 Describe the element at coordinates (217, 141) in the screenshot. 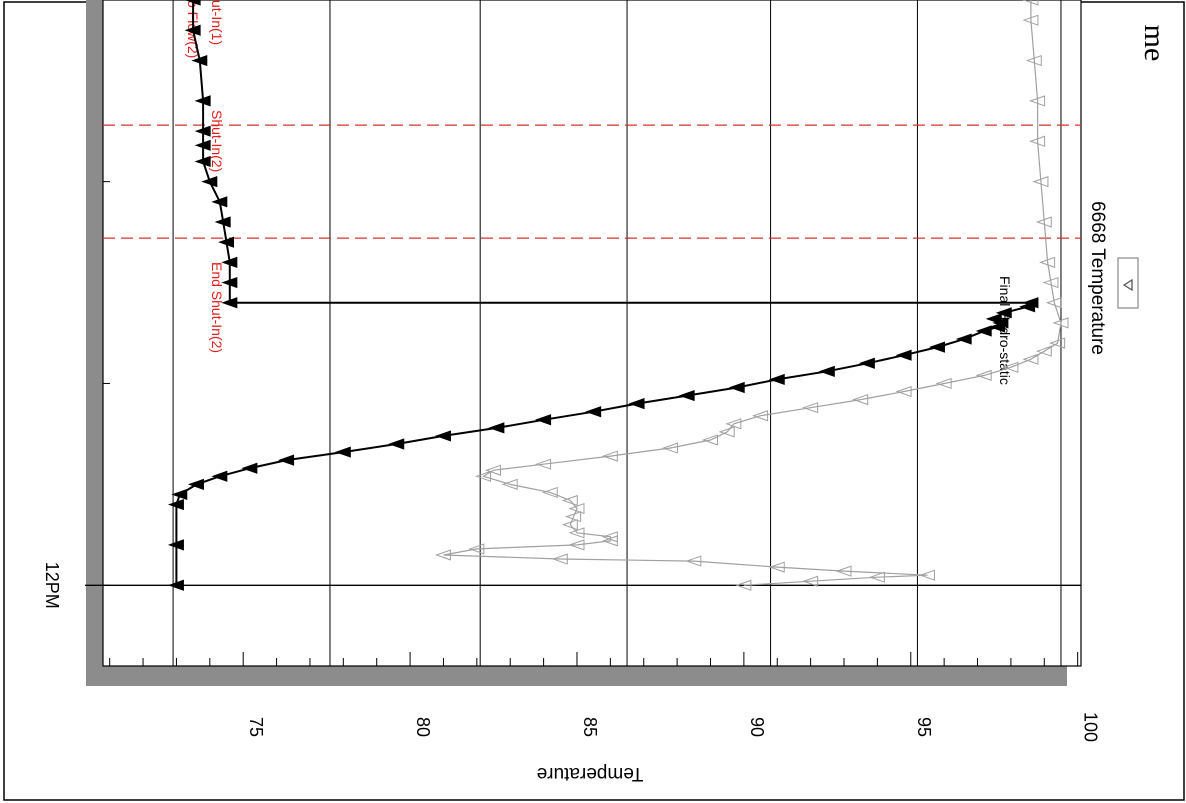

I see `event-label-2: Shut-In(2)` at that location.